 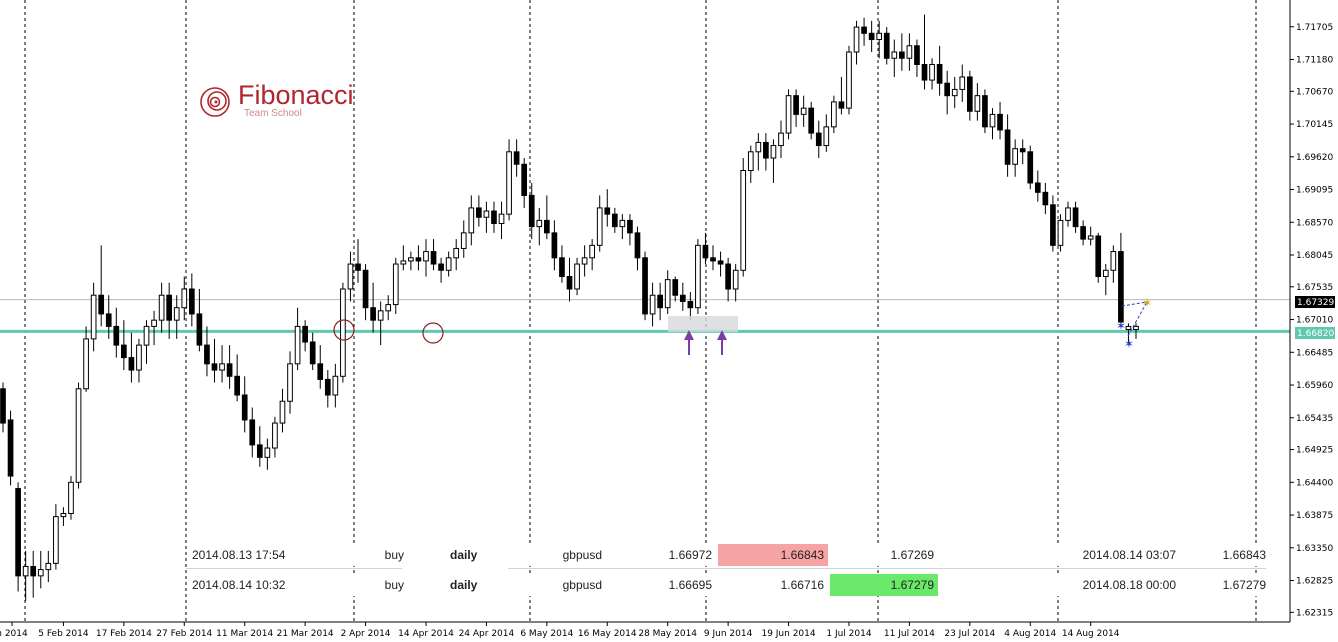 I want to click on price-tick-label: 1.63875, so click(x=1314, y=516).